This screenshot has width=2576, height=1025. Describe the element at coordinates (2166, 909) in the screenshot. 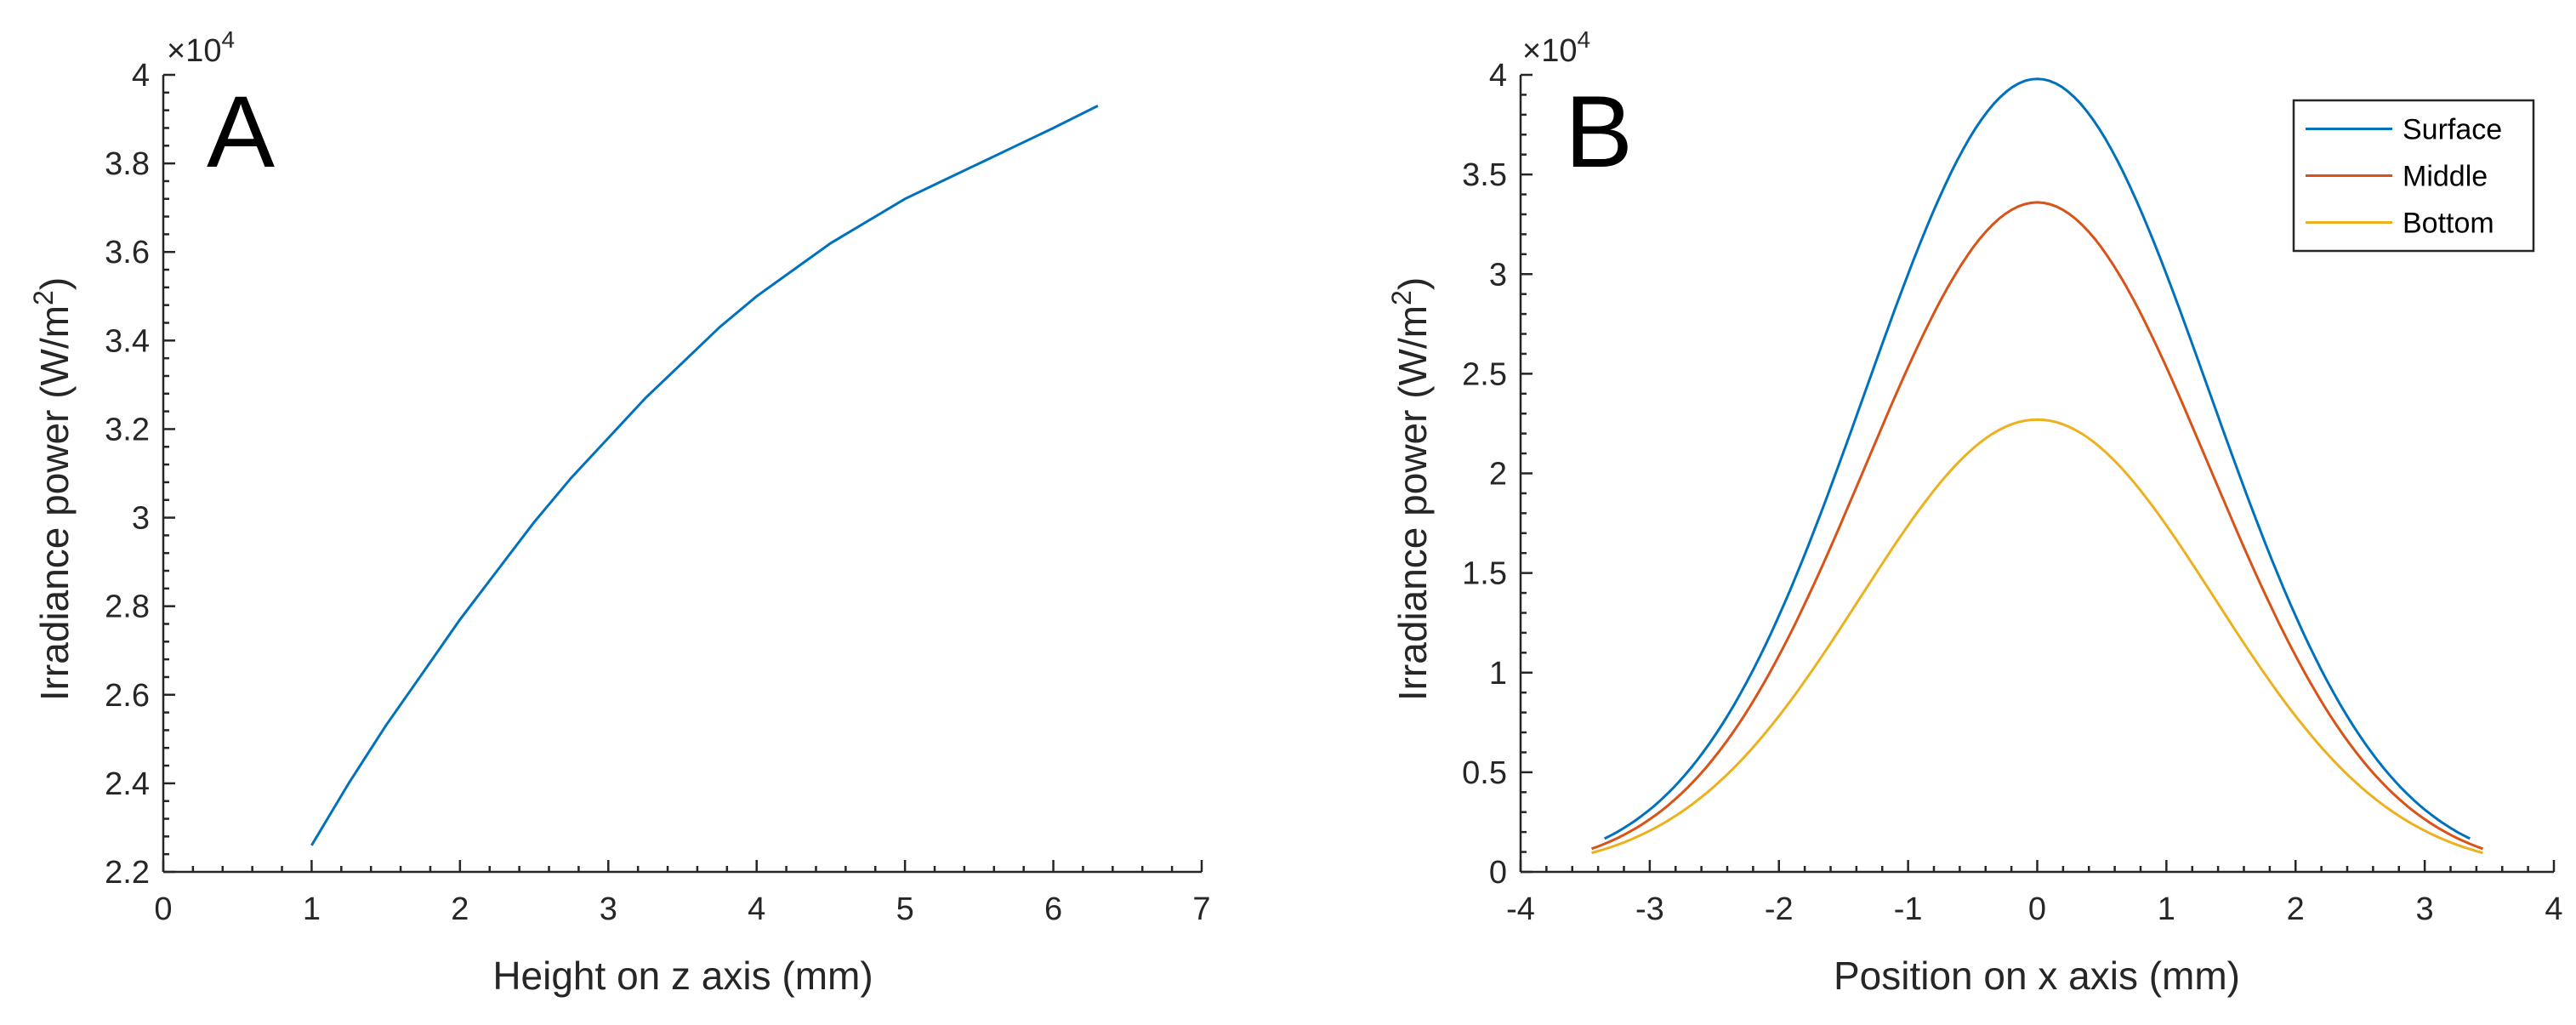

I see `panel-b-x-tick-label: 1` at that location.